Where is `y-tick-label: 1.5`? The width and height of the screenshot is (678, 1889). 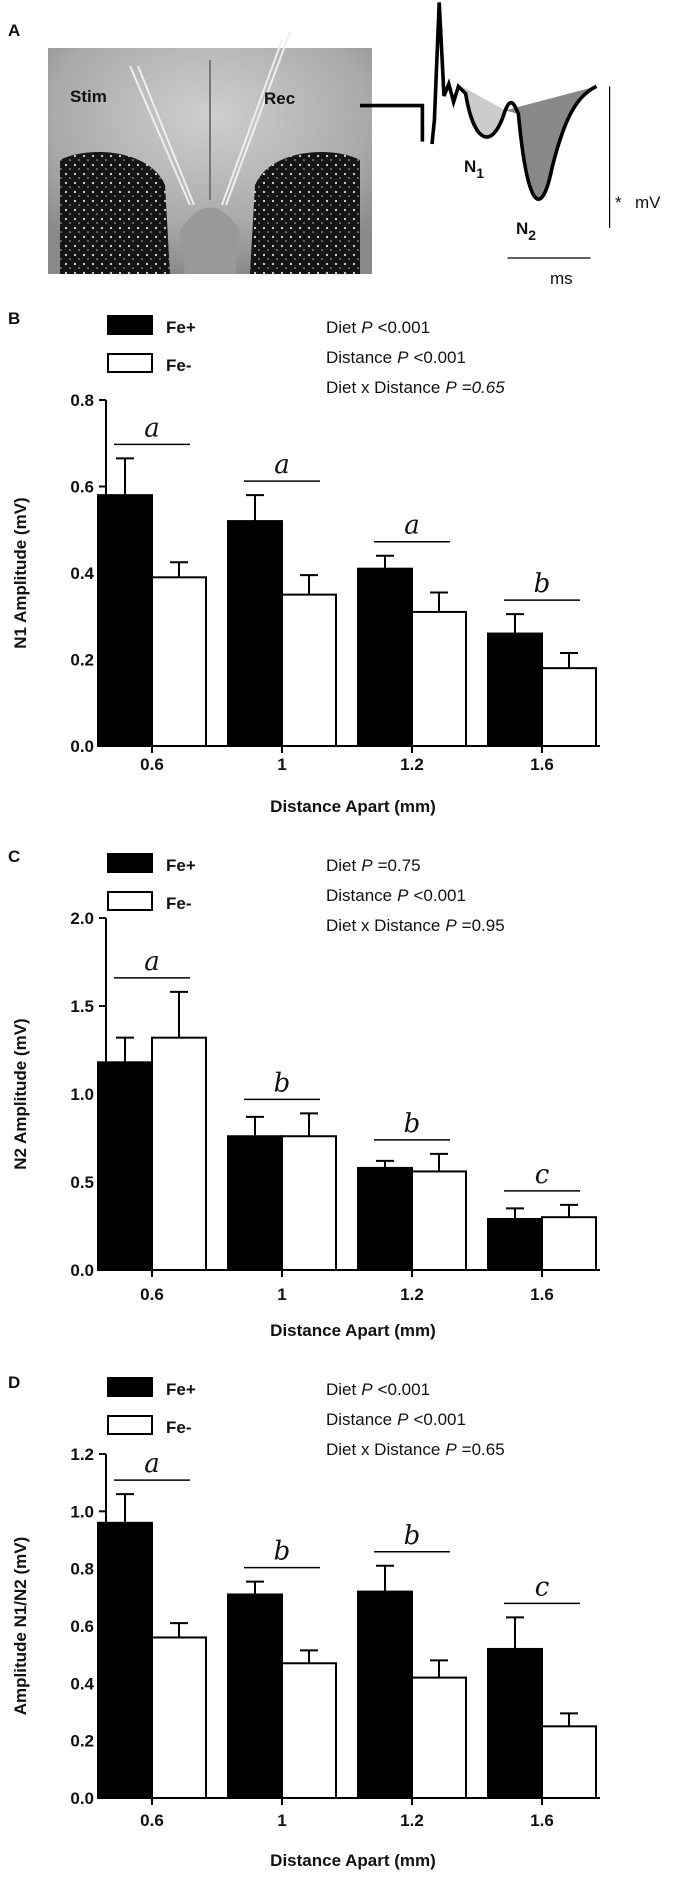
y-tick-label: 1.5 is located at coordinates (82, 1006).